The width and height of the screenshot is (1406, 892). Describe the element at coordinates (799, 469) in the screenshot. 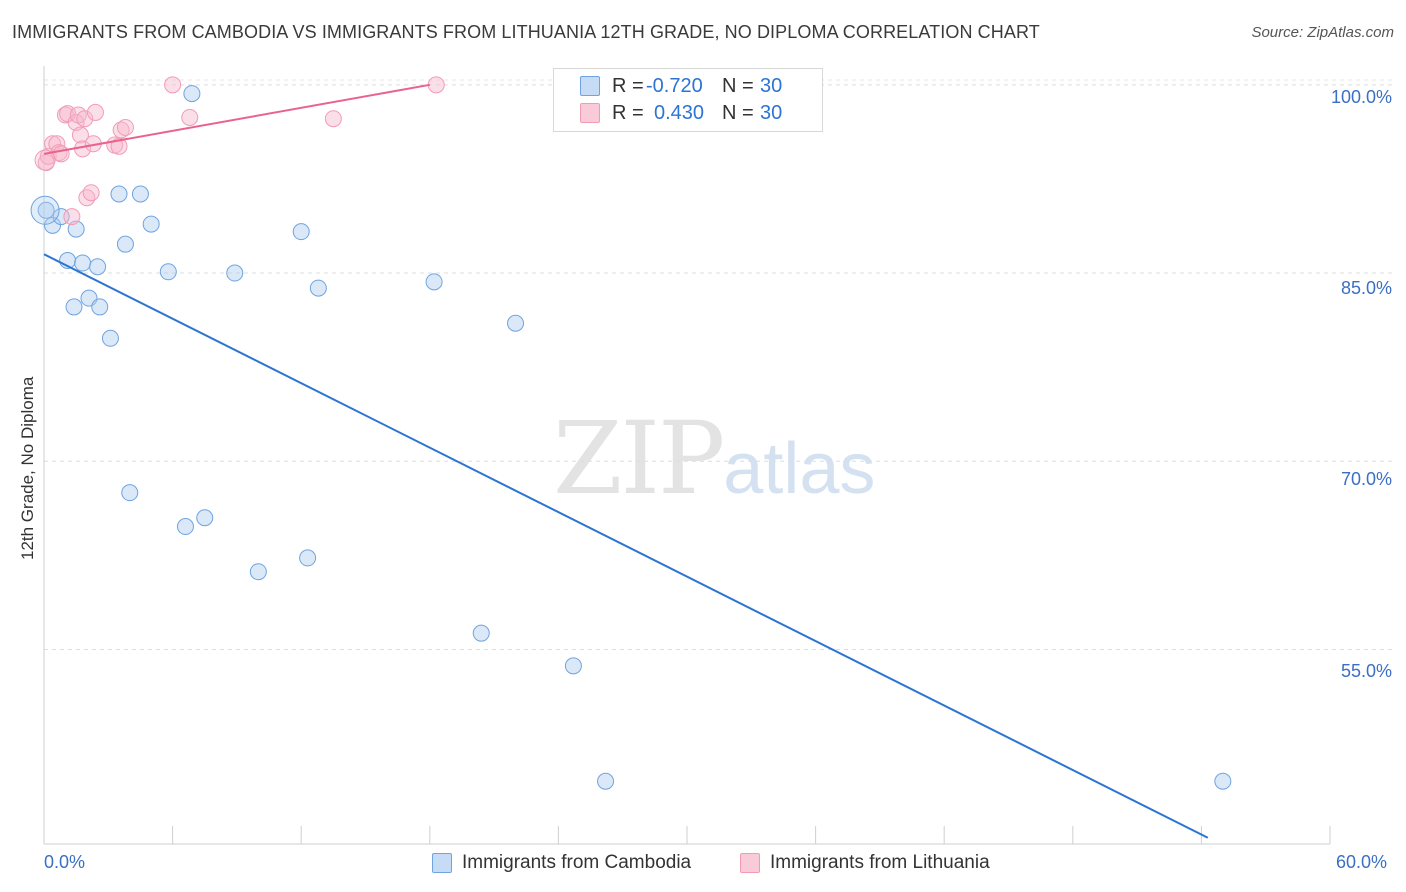

I see `watermark-atlas: atlas` at that location.